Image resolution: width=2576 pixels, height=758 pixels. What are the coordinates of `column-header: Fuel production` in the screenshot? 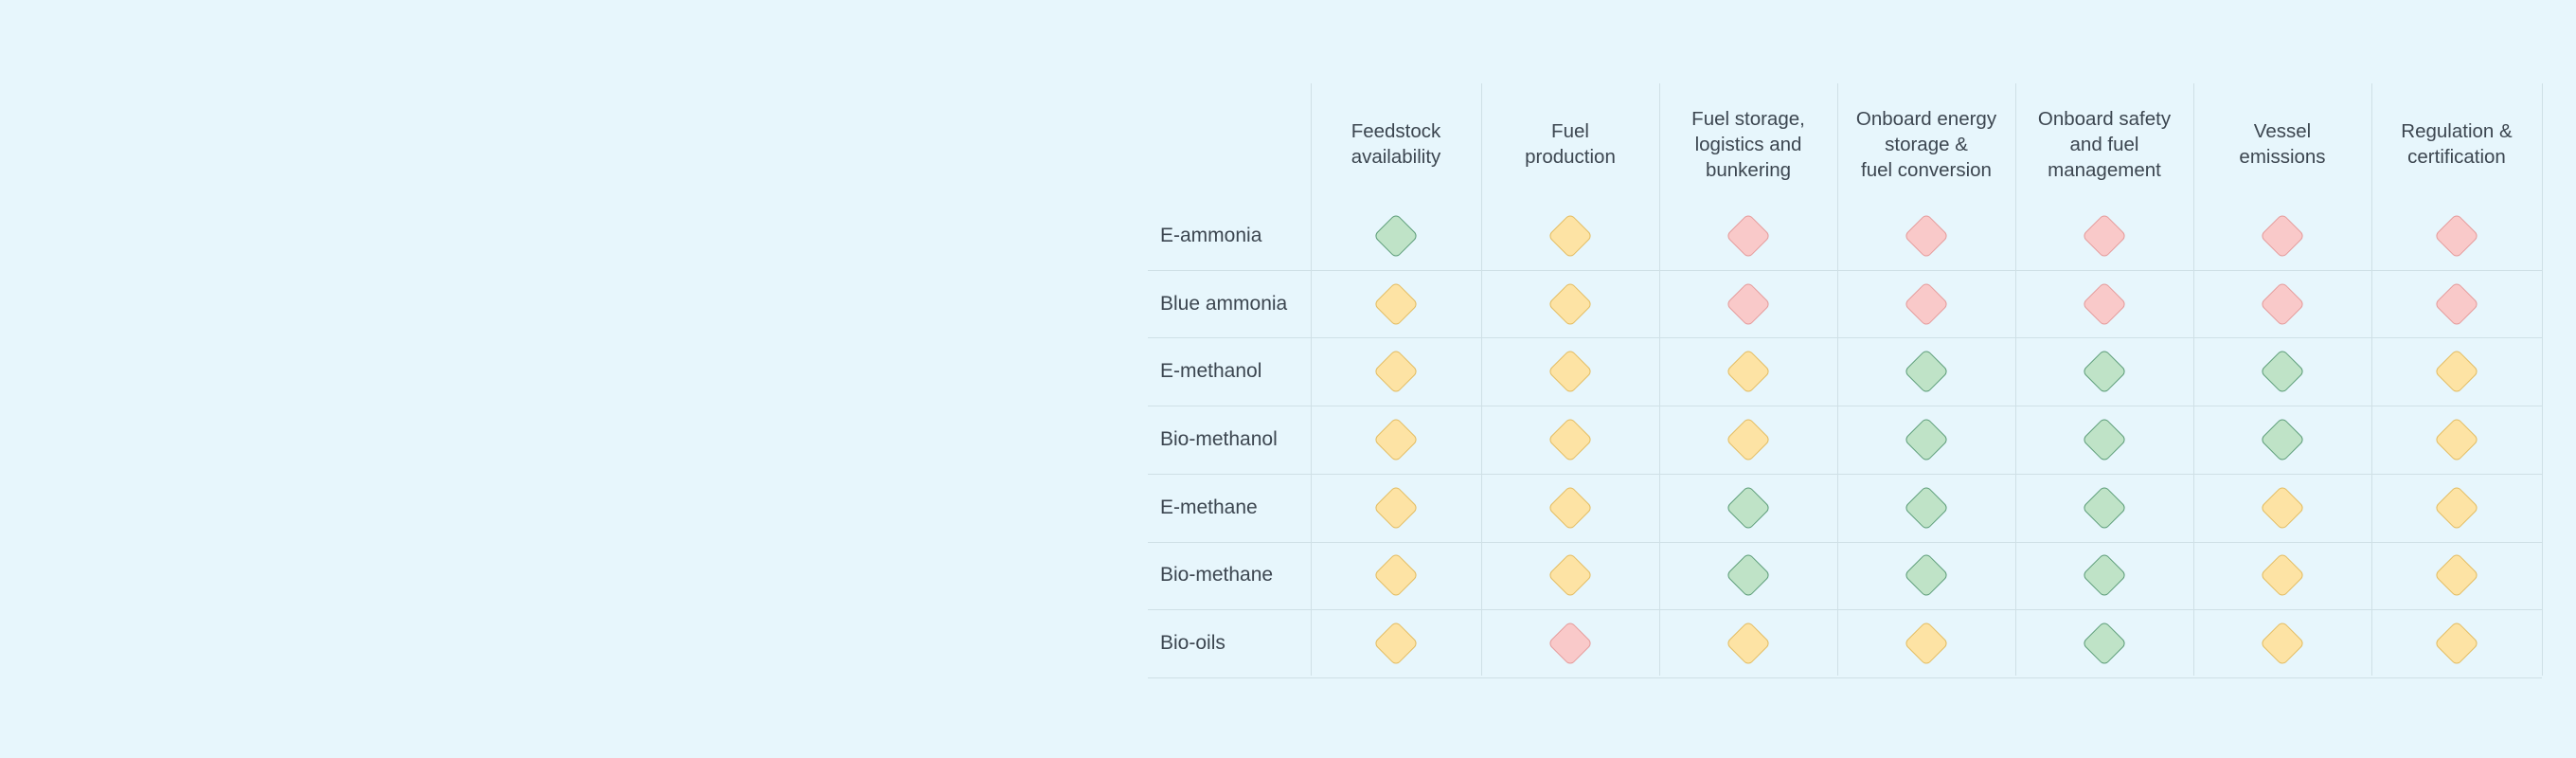 It's located at (1570, 144).